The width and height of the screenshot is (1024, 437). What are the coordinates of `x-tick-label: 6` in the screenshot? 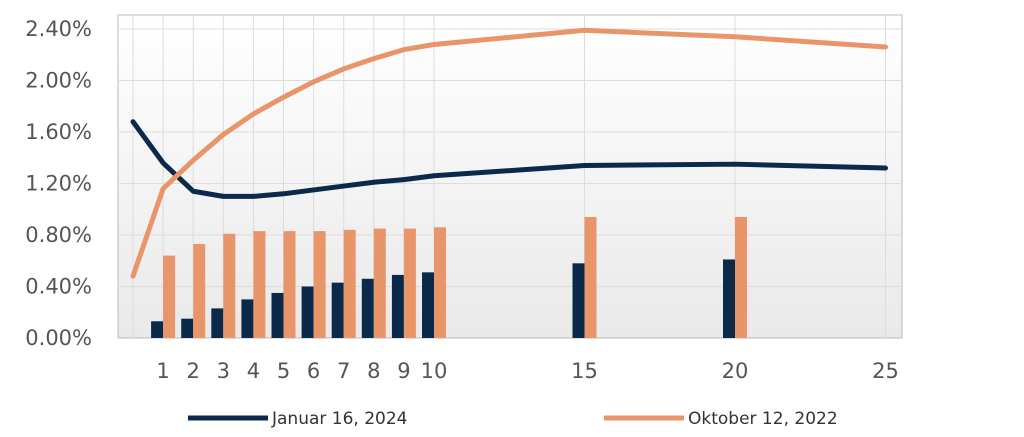 It's located at (313, 371).